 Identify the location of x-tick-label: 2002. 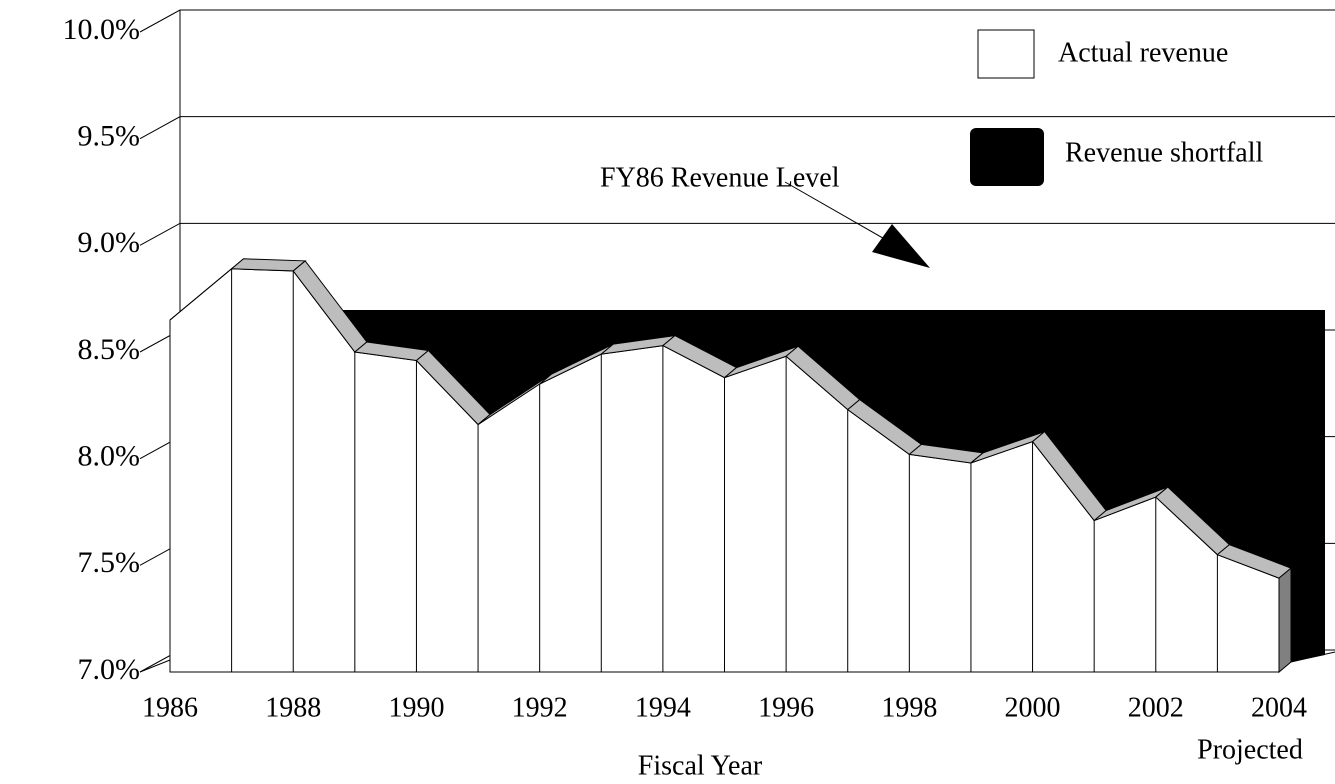
(1156, 707).